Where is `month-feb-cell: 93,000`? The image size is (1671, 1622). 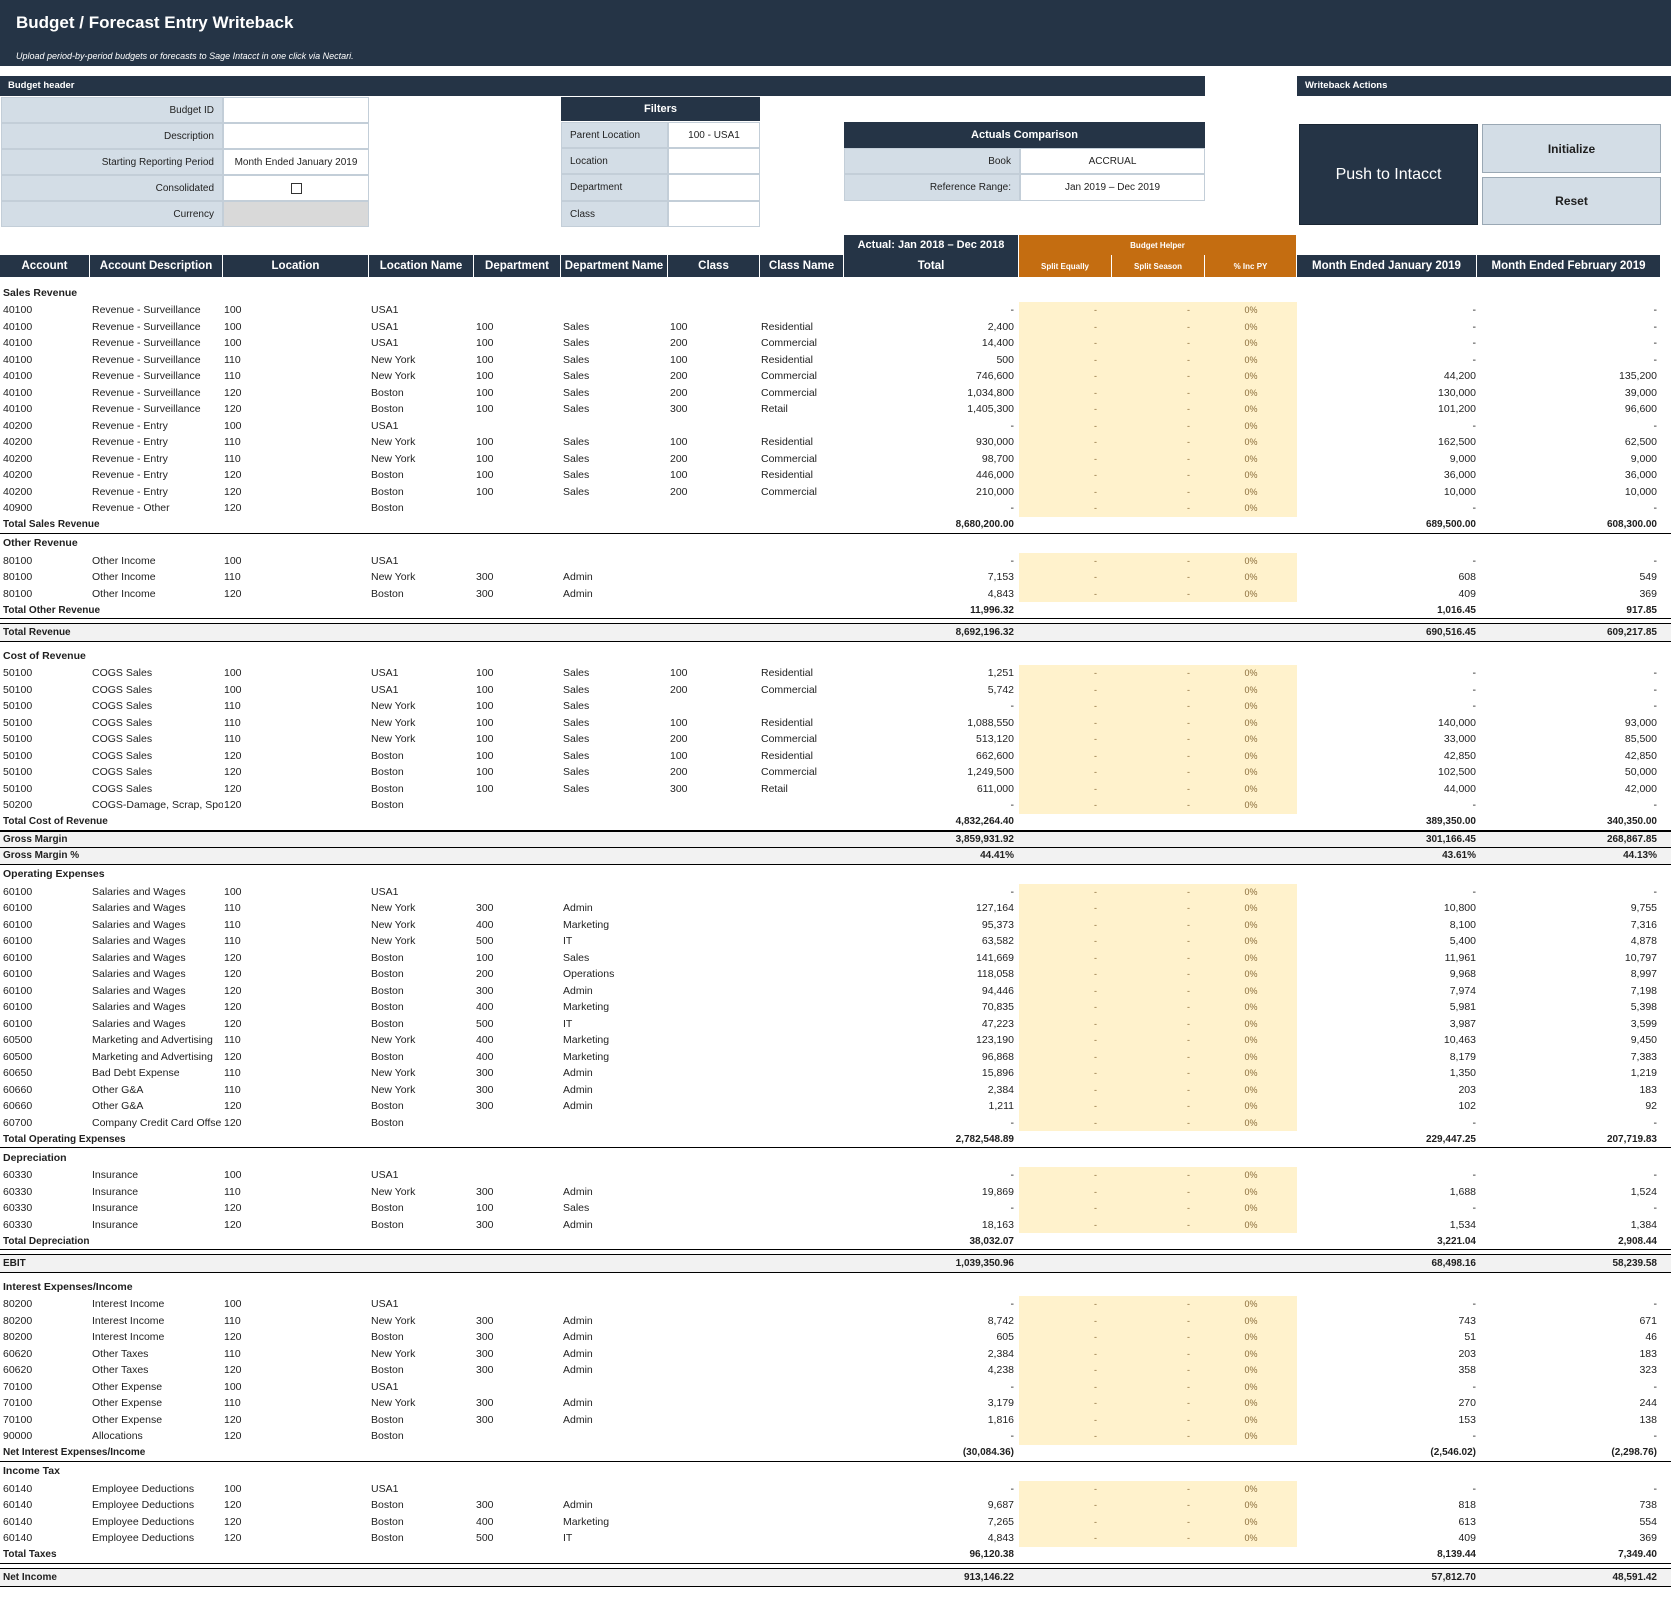 month-feb-cell: 93,000 is located at coordinates (1640, 722).